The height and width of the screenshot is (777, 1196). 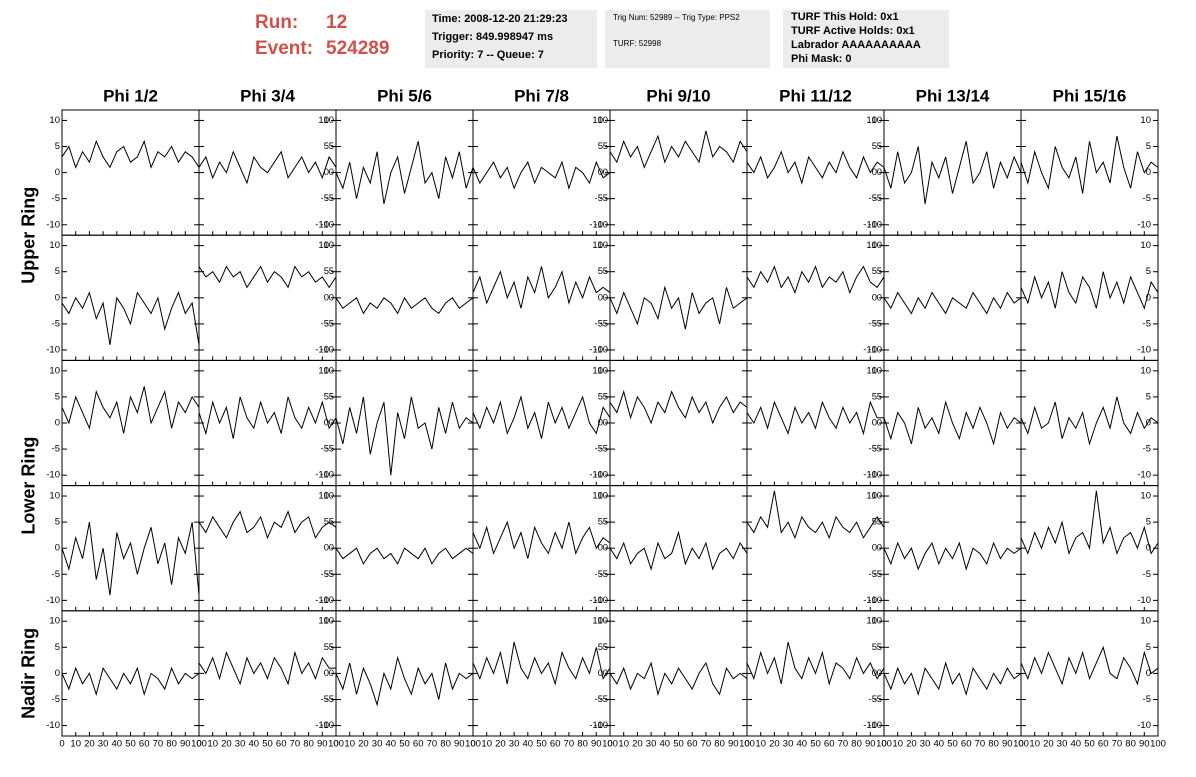 I want to click on column-title: Phi 7/8, so click(x=541, y=95).